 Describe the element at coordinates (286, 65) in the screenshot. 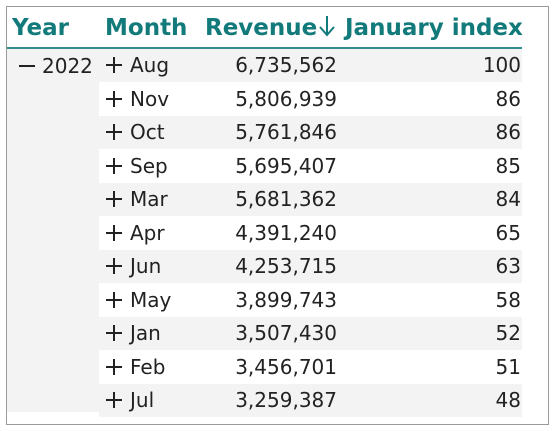

I see `revenue-cell: 6,735,562` at that location.